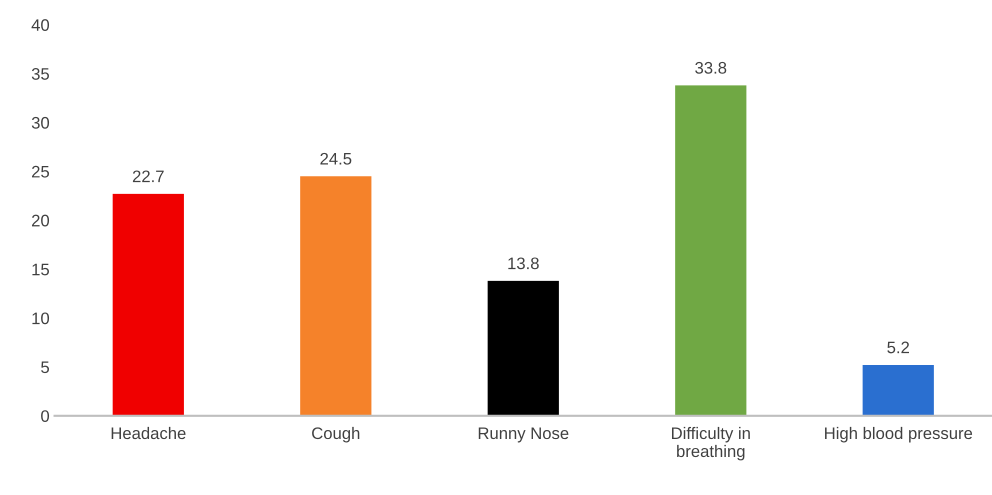 The width and height of the screenshot is (992, 495). Describe the element at coordinates (898, 348) in the screenshot. I see `data-label: 5.2` at that location.